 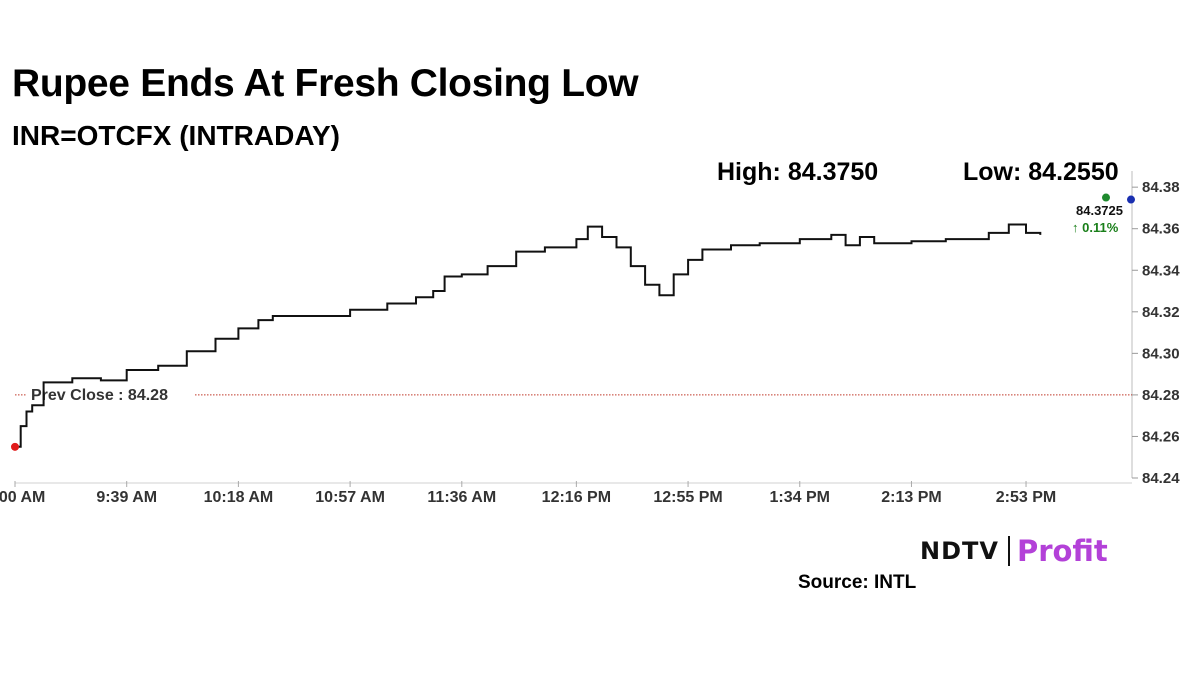 I want to click on x-tick-label: 2:13 PM, so click(x=911, y=497).